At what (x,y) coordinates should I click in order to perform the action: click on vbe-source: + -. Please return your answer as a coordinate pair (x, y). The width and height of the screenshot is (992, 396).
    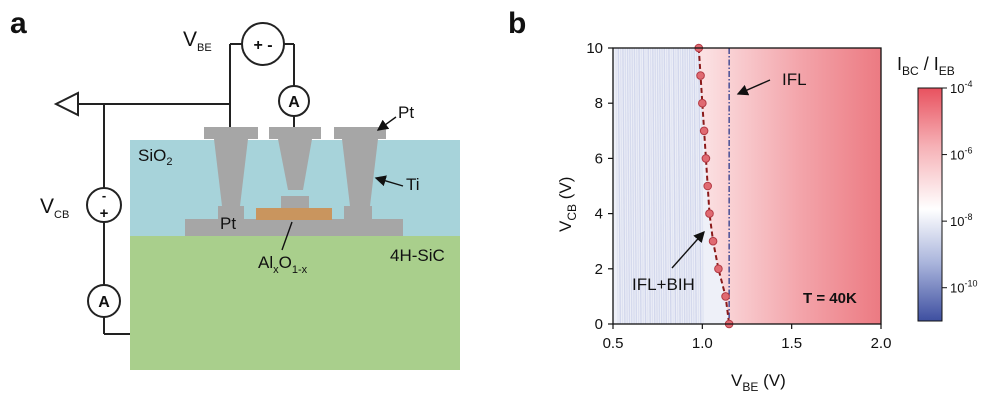
    Looking at the image, I should click on (263, 44).